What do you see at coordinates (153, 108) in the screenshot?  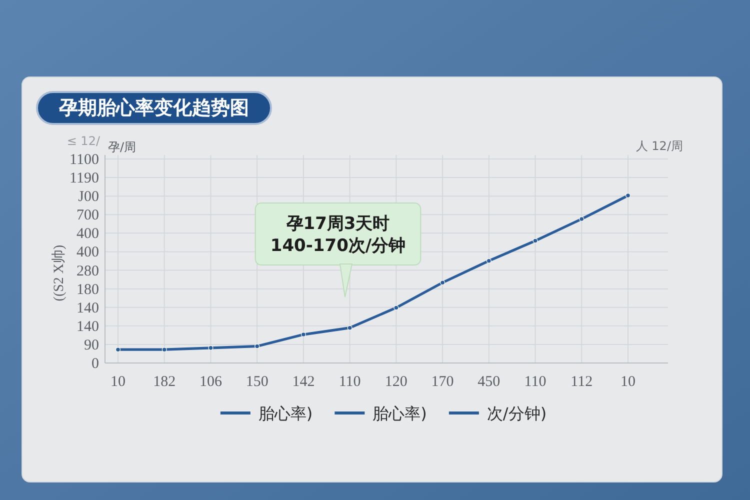 I see `chart-title: 孕期胎心率变化趋势图` at bounding box center [153, 108].